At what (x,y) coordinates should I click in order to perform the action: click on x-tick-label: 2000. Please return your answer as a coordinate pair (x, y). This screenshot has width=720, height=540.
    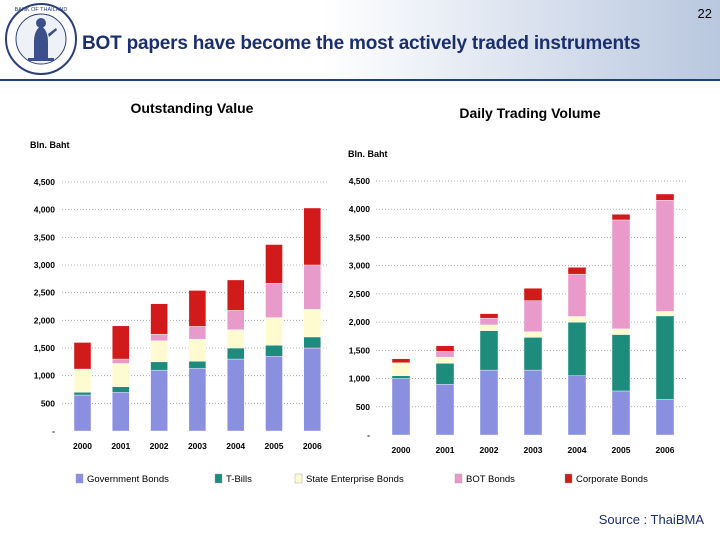
    Looking at the image, I should click on (401, 450).